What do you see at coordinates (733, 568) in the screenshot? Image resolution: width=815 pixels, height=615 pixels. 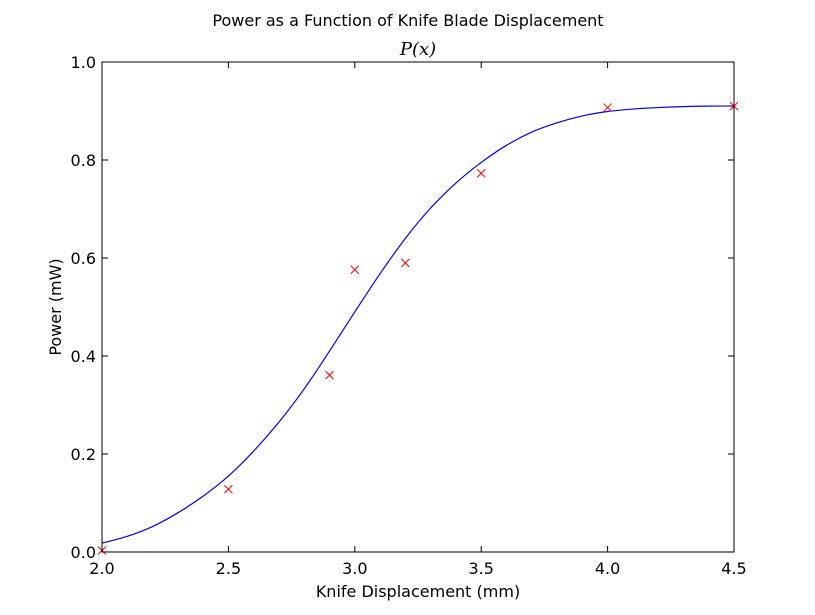 I see `x-tick-label: 4.5` at bounding box center [733, 568].